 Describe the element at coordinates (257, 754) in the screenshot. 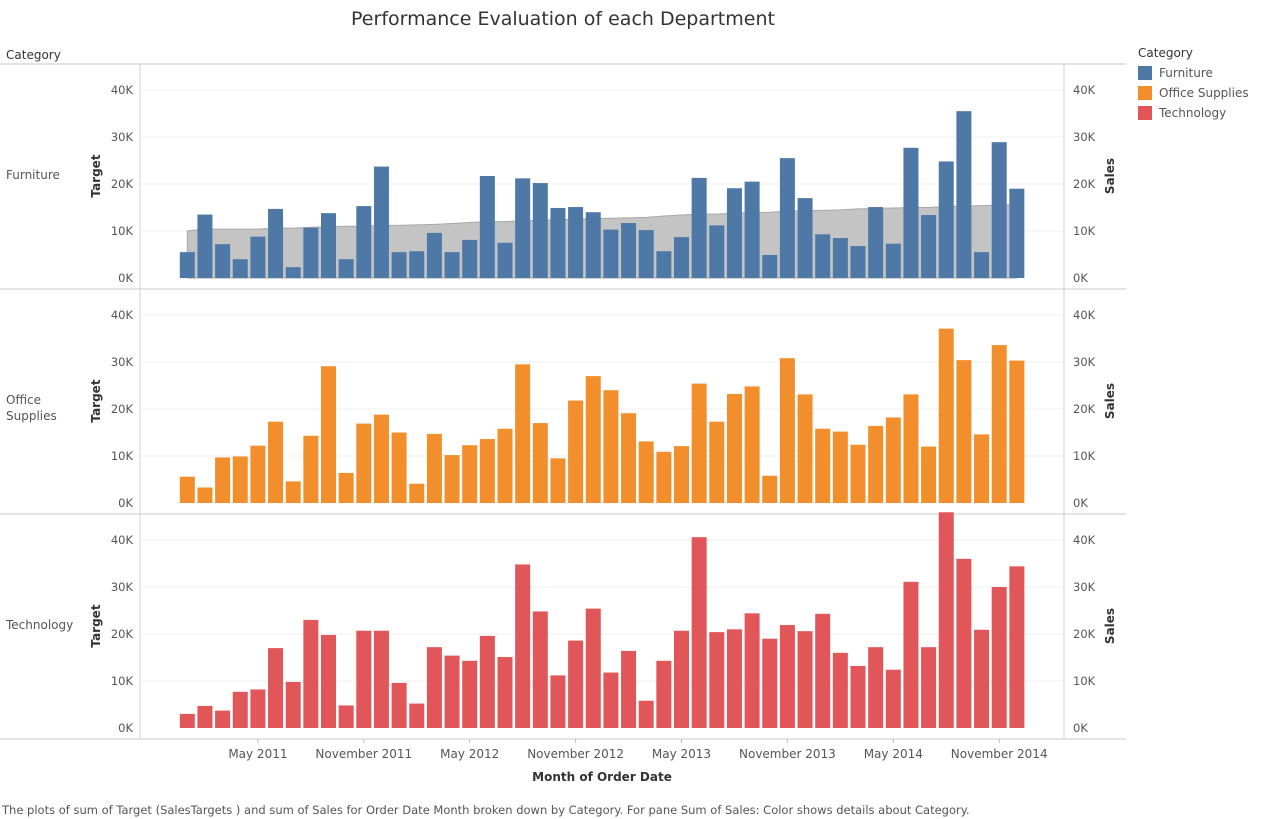

I see `x-tick-label: May 2011` at that location.